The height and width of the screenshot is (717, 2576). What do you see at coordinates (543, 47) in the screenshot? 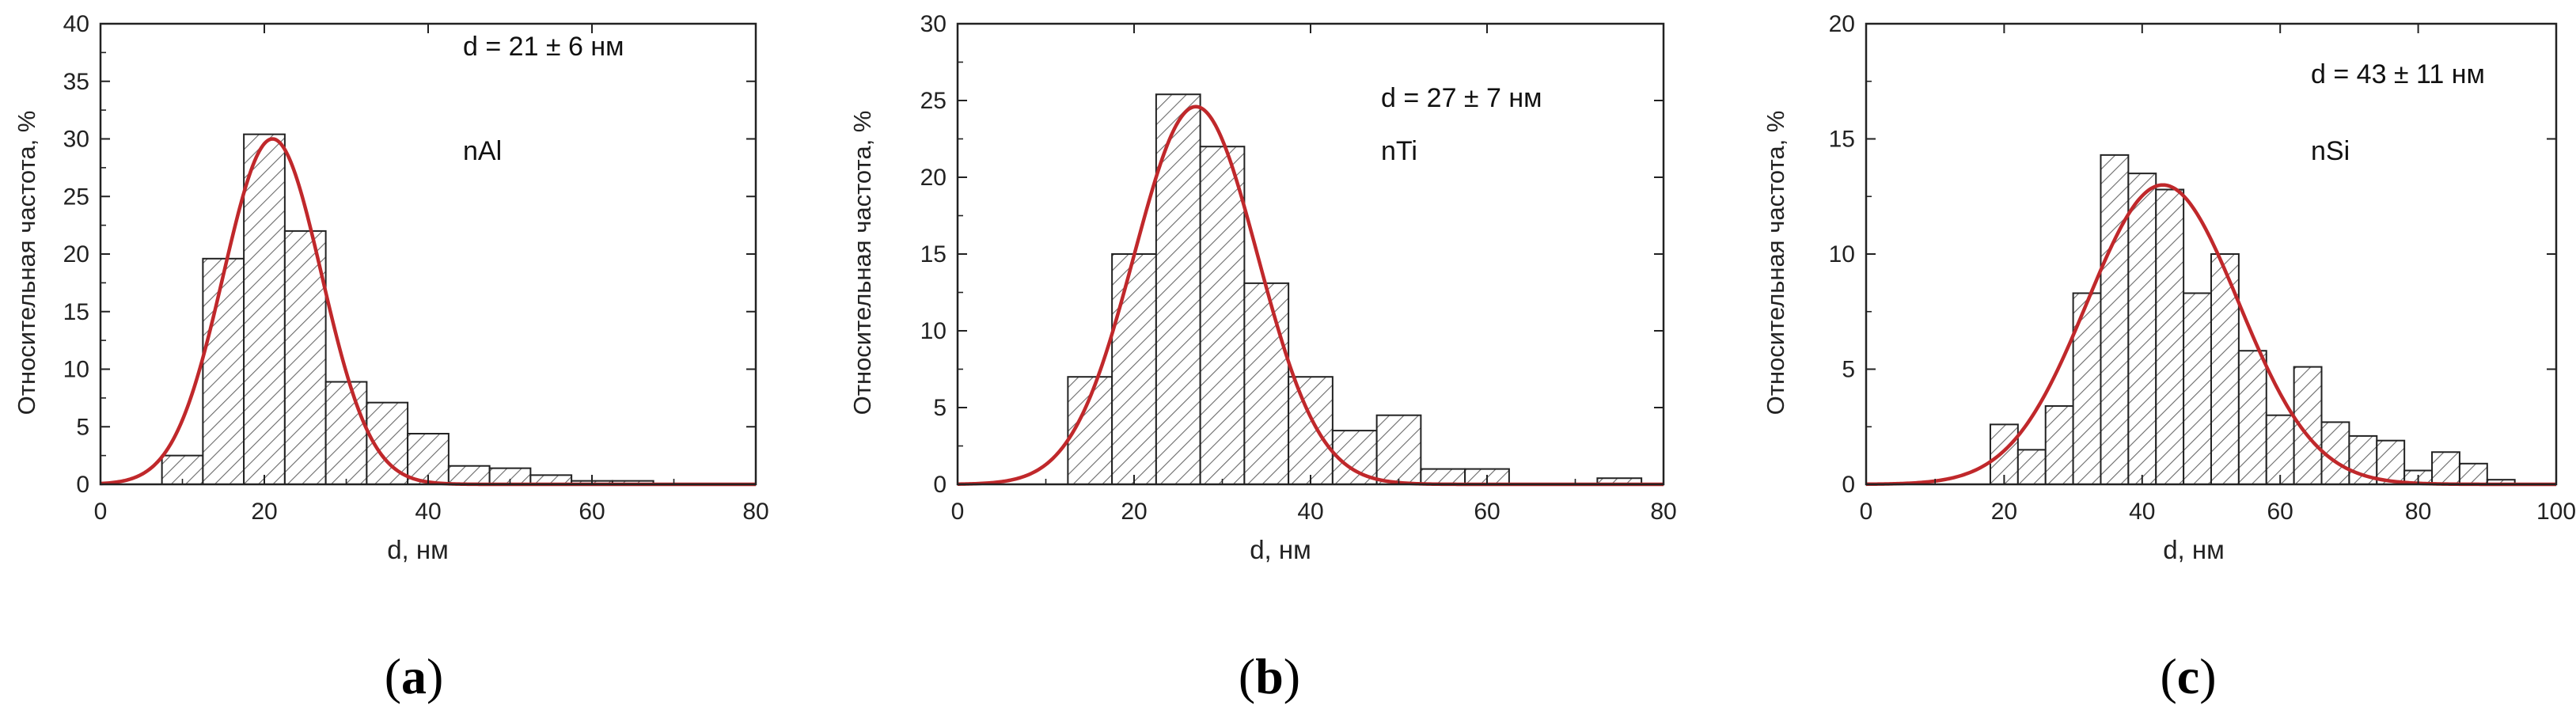
I see `panel-a-annotation-size: d = 21 ± 6 нм` at bounding box center [543, 47].